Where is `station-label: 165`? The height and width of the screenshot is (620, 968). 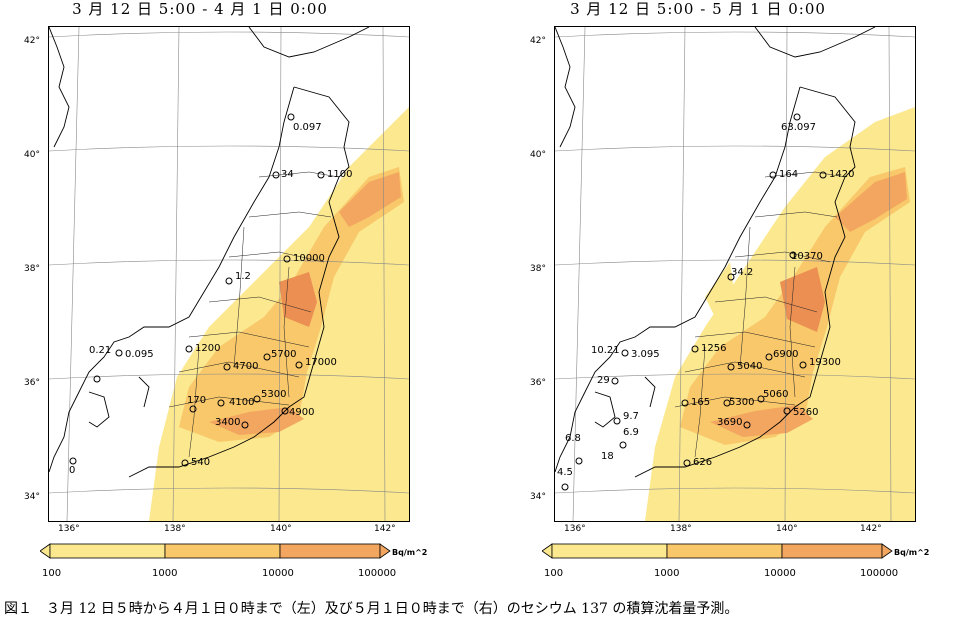 station-label: 165 is located at coordinates (701, 402).